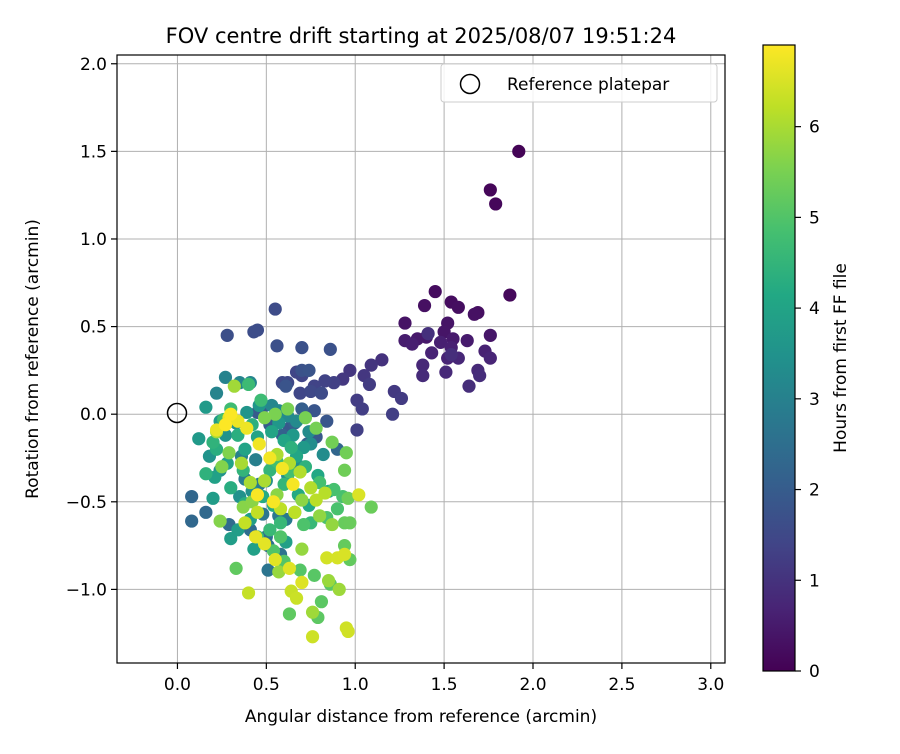 The height and width of the screenshot is (754, 900). I want to click on legend-box, so click(579, 83).